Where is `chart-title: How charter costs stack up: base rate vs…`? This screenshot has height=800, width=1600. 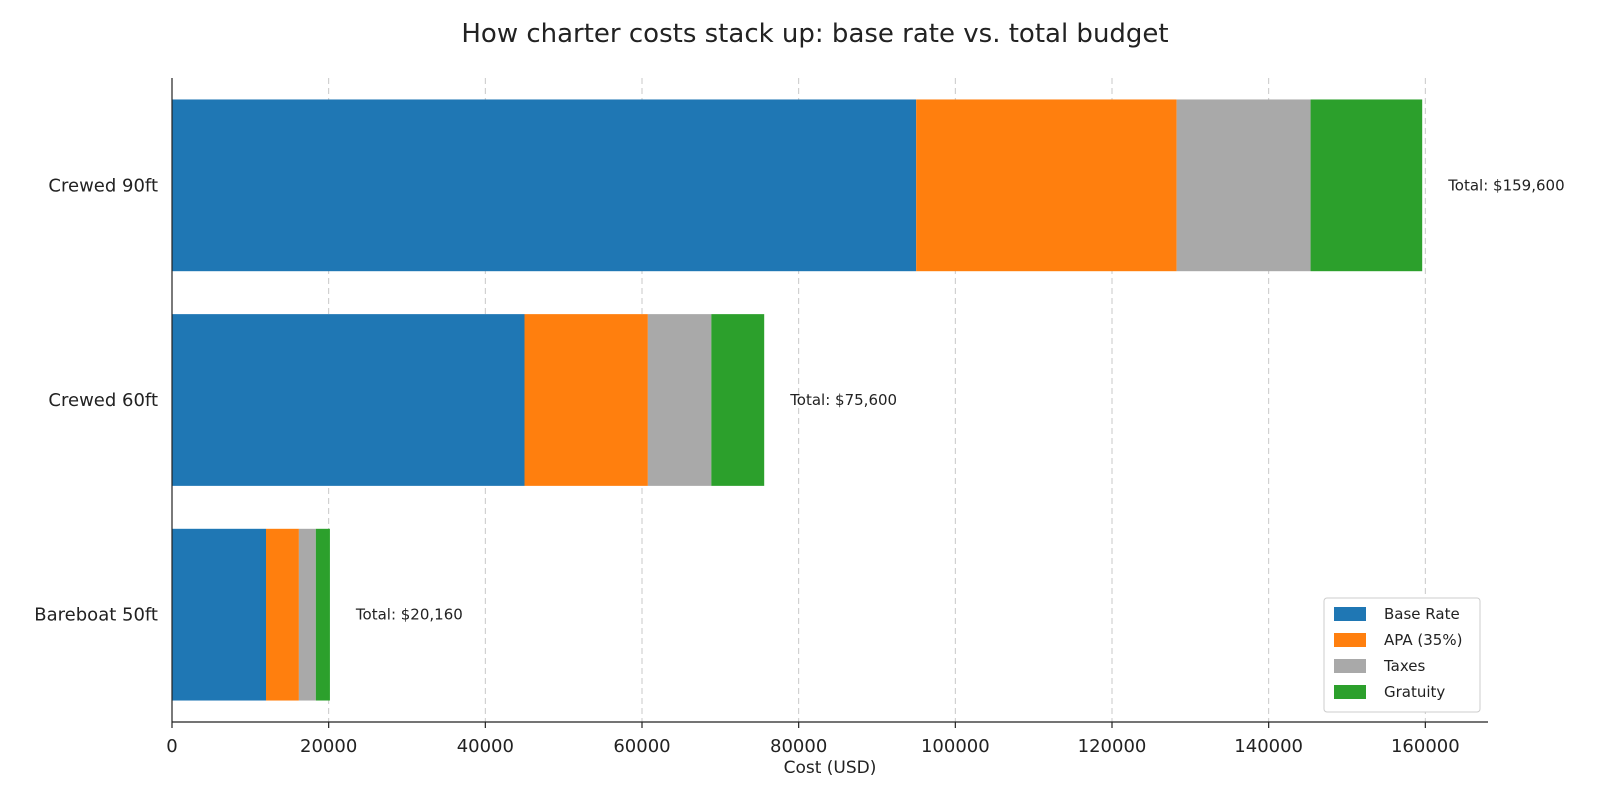 chart-title: How charter costs stack up: base rate vs… is located at coordinates (814, 34).